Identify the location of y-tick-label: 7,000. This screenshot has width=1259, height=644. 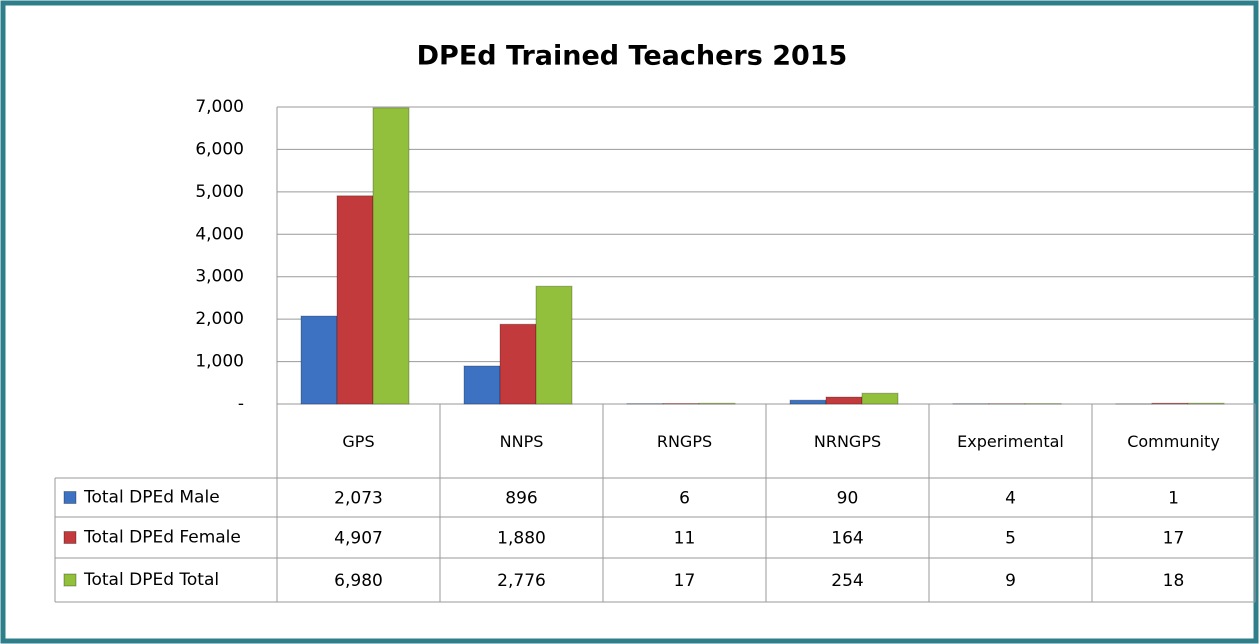
(219, 107).